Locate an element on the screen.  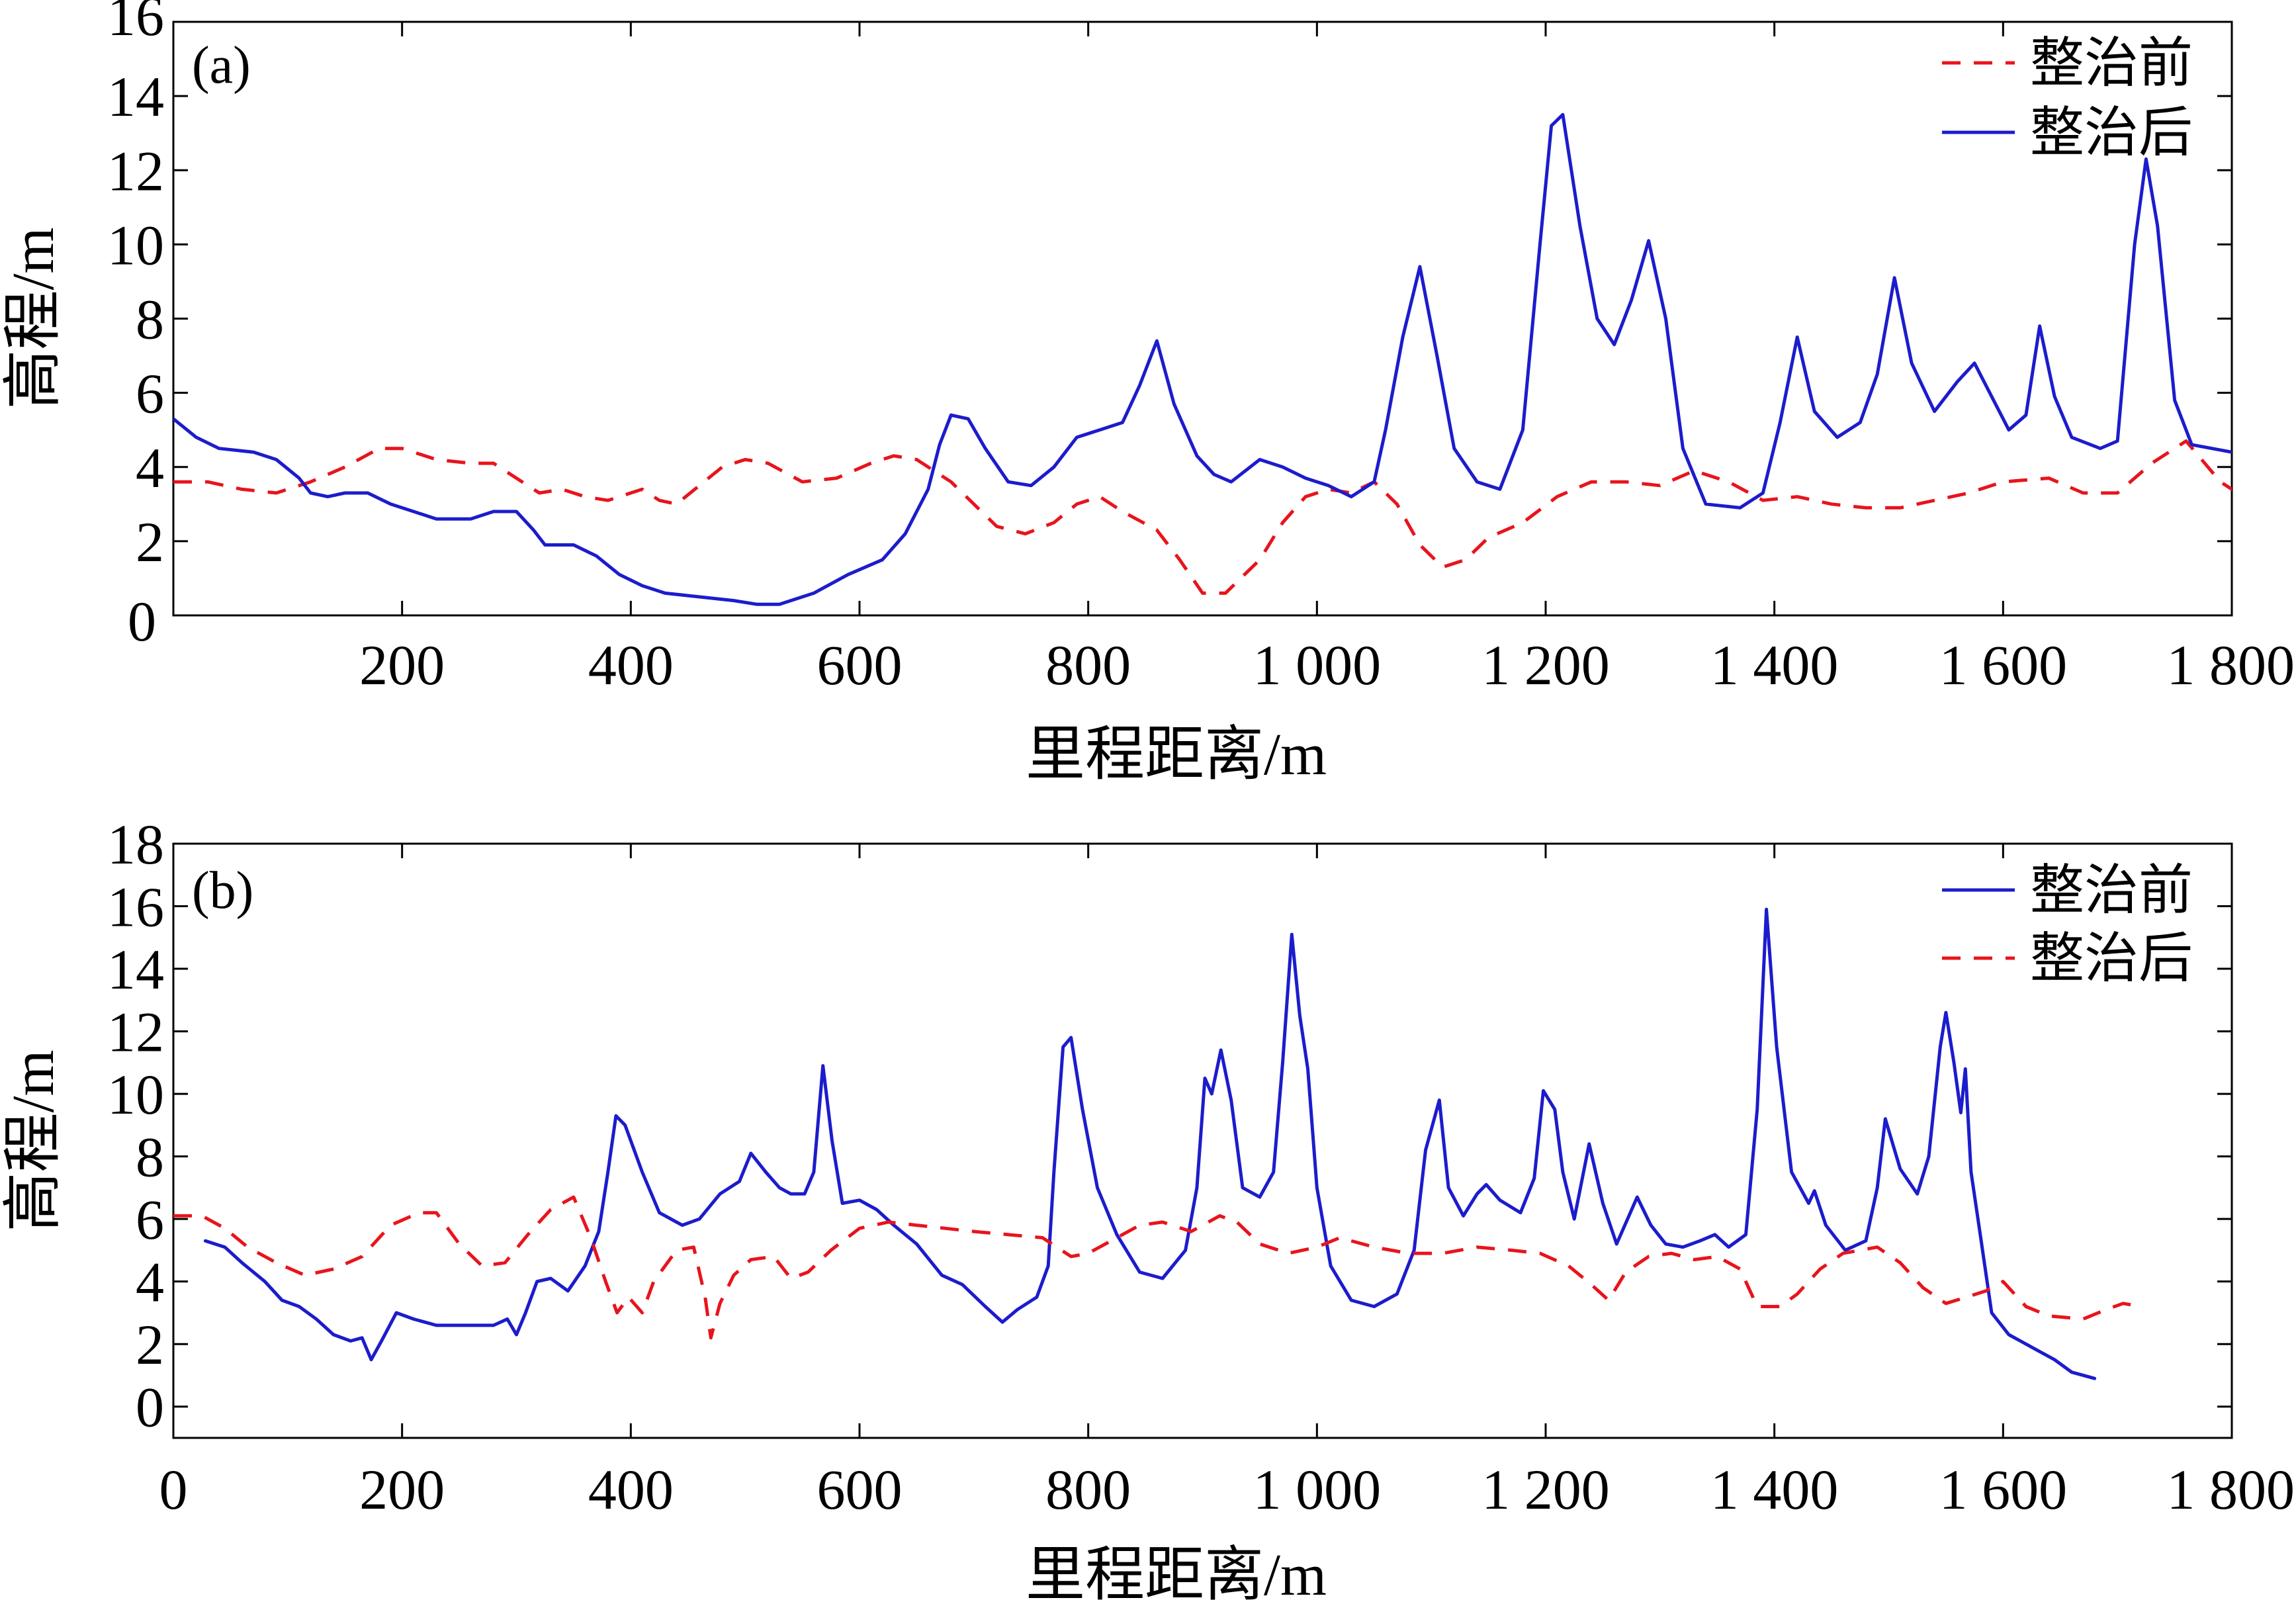
y-tick-label: 18 is located at coordinates (135, 844).